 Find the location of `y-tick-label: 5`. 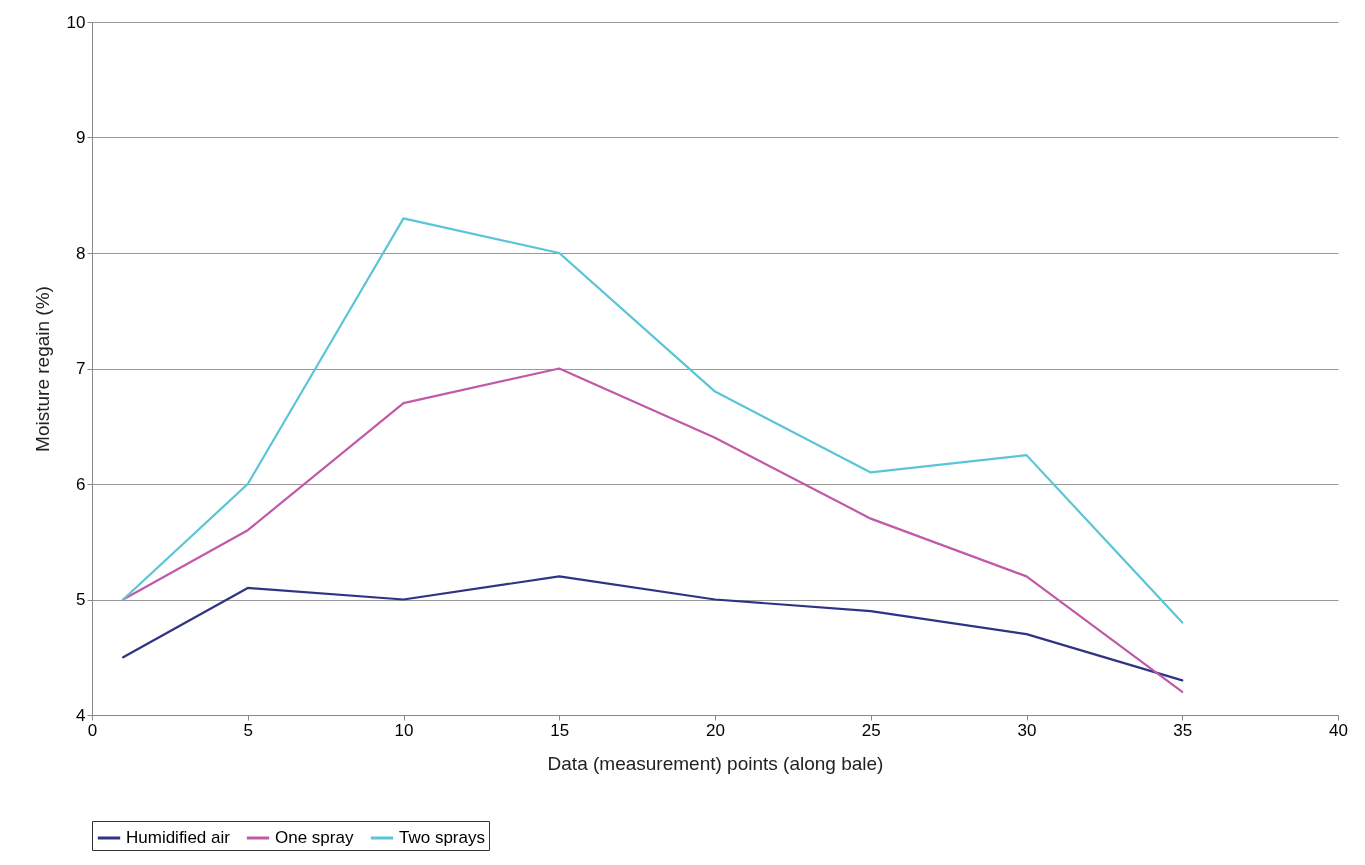

y-tick-label: 5 is located at coordinates (81, 599).